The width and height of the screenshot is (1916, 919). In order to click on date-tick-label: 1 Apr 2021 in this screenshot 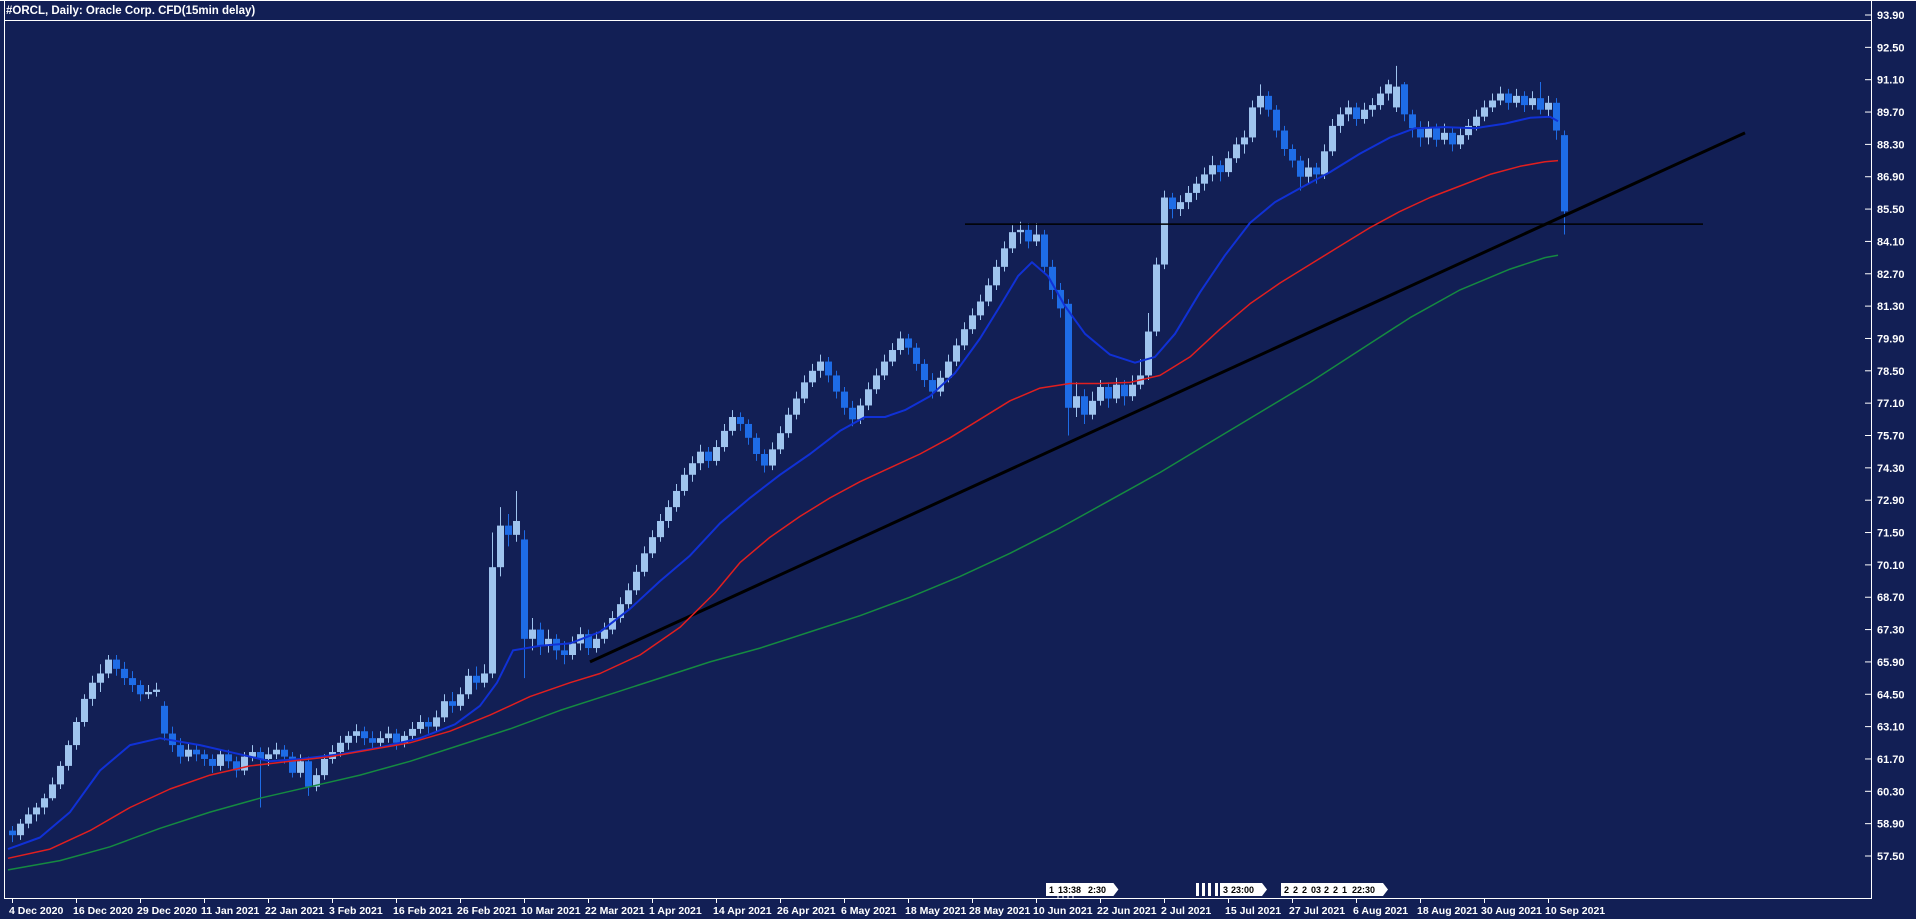, I will do `click(675, 911)`.